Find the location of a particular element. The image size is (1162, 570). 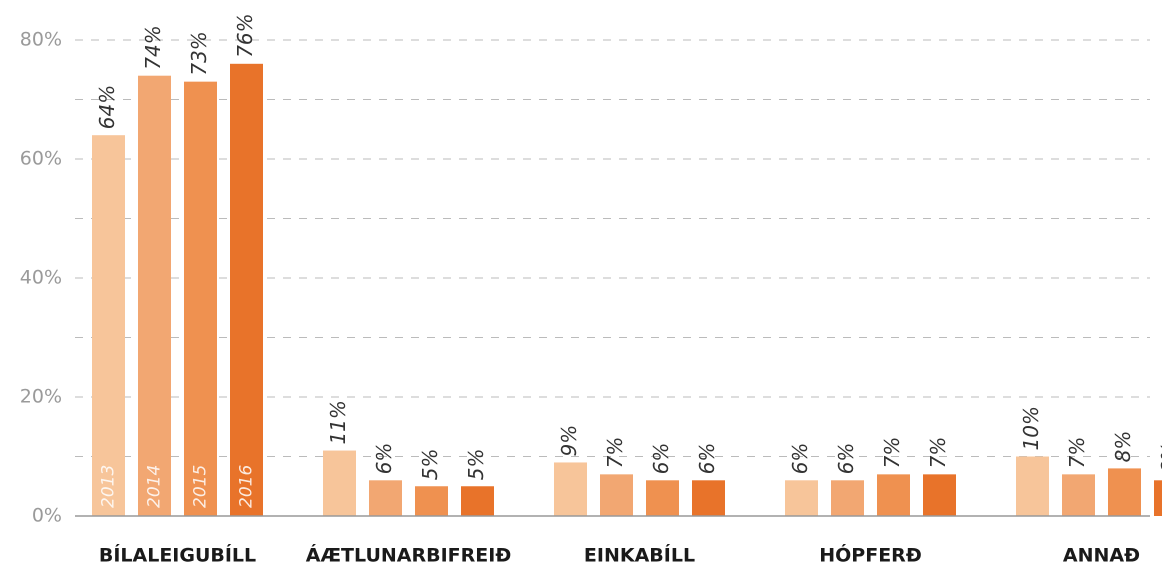

value-label: 73% is located at coordinates (199, 53).